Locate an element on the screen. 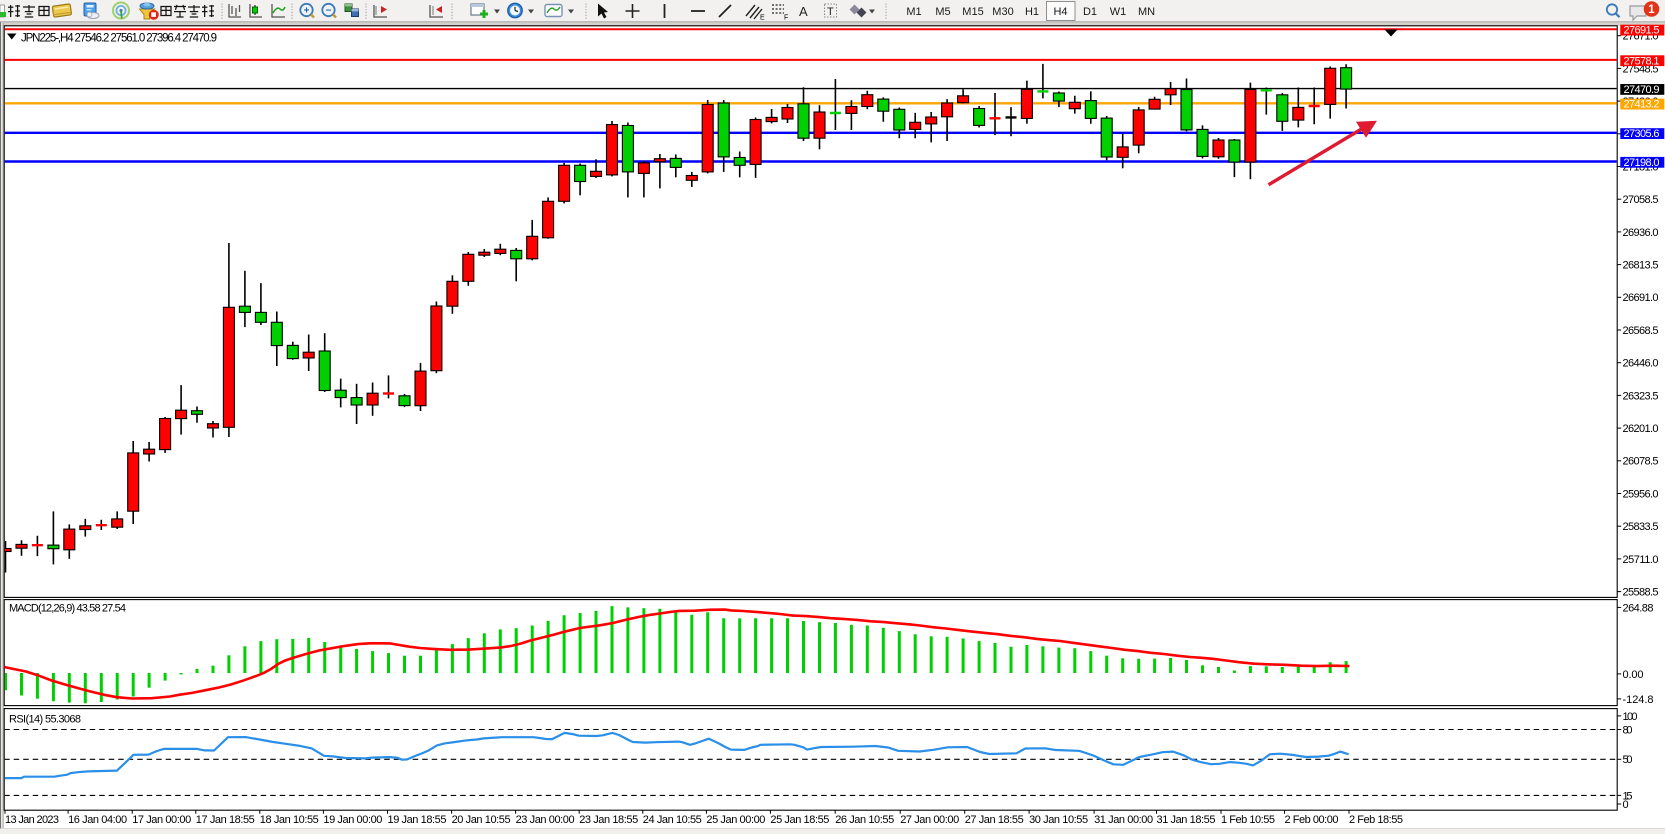  svg-text: M15 is located at coordinates (972, 12).